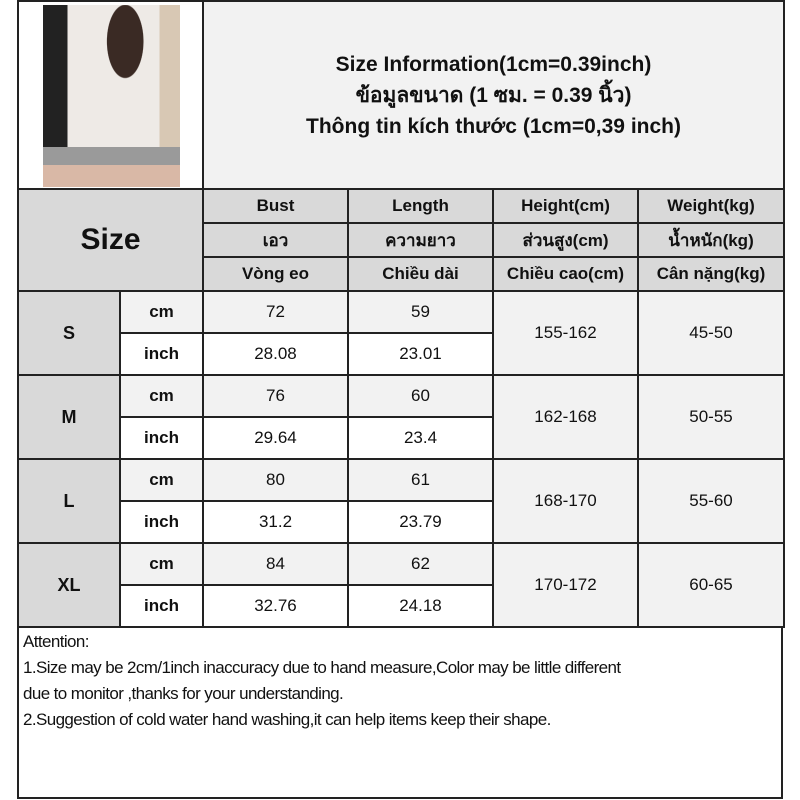 This screenshot has width=800, height=800. What do you see at coordinates (711, 274) in the screenshot?
I see `header-weight-vi: Cân nặng(kg)` at bounding box center [711, 274].